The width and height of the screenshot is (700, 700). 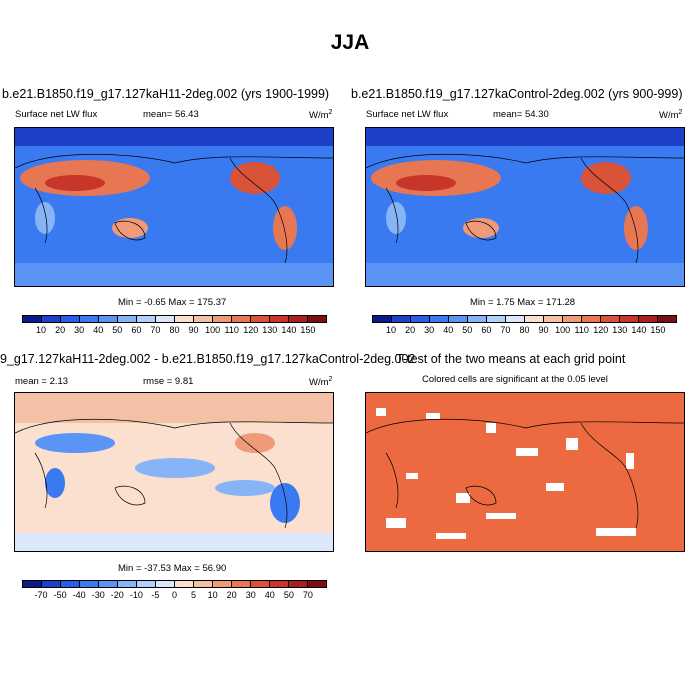 I want to click on colorbar-tick-label: 100, so click(x=563, y=330).